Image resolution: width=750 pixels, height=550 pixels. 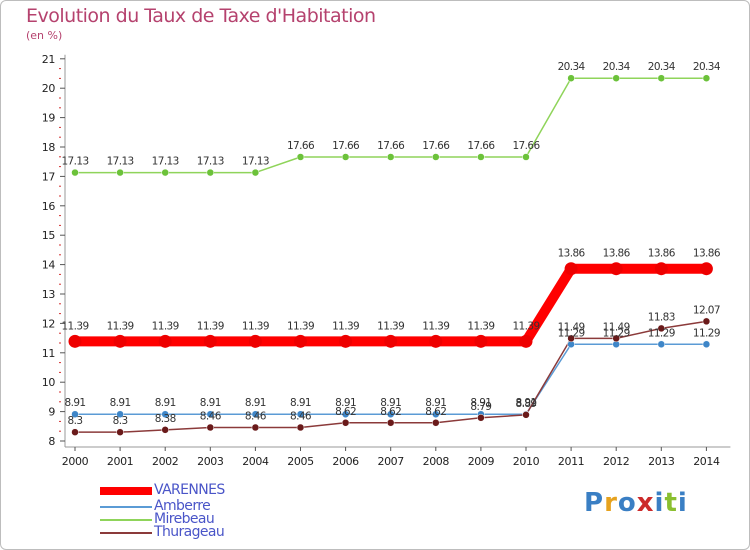 What do you see at coordinates (571, 461) in the screenshot?
I see `x-tick-label-2011: 2011` at bounding box center [571, 461].